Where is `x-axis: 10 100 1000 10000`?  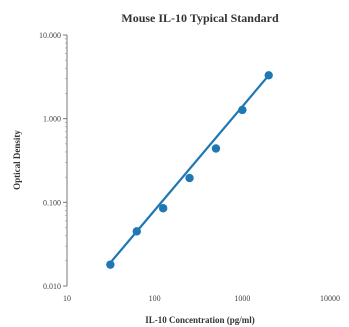
x-axis: 10 100 1000 10000 is located at coordinates (201, 298).